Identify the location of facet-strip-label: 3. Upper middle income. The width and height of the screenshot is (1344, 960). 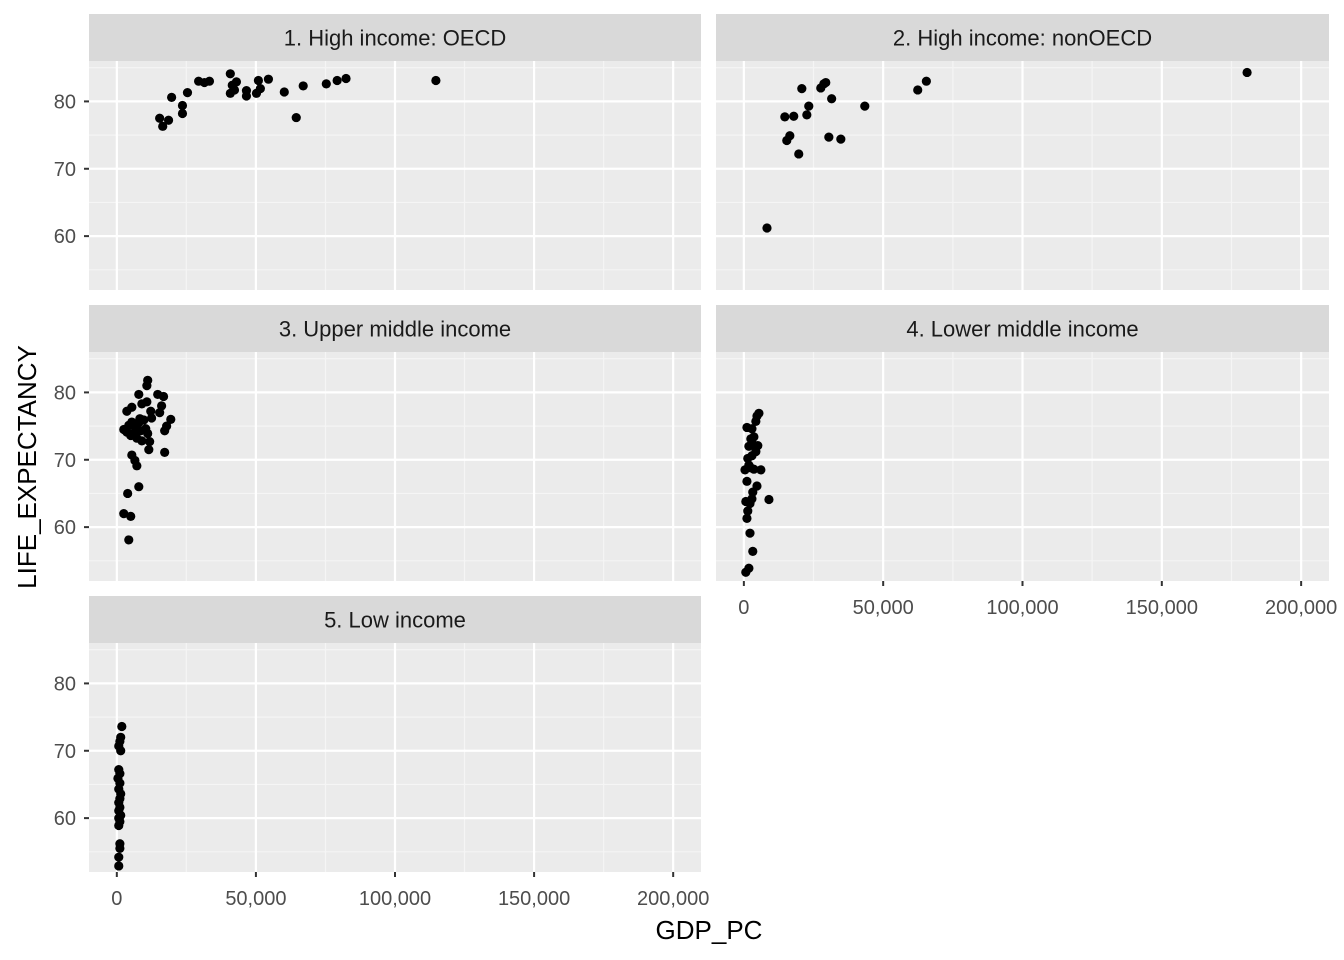
(395, 329).